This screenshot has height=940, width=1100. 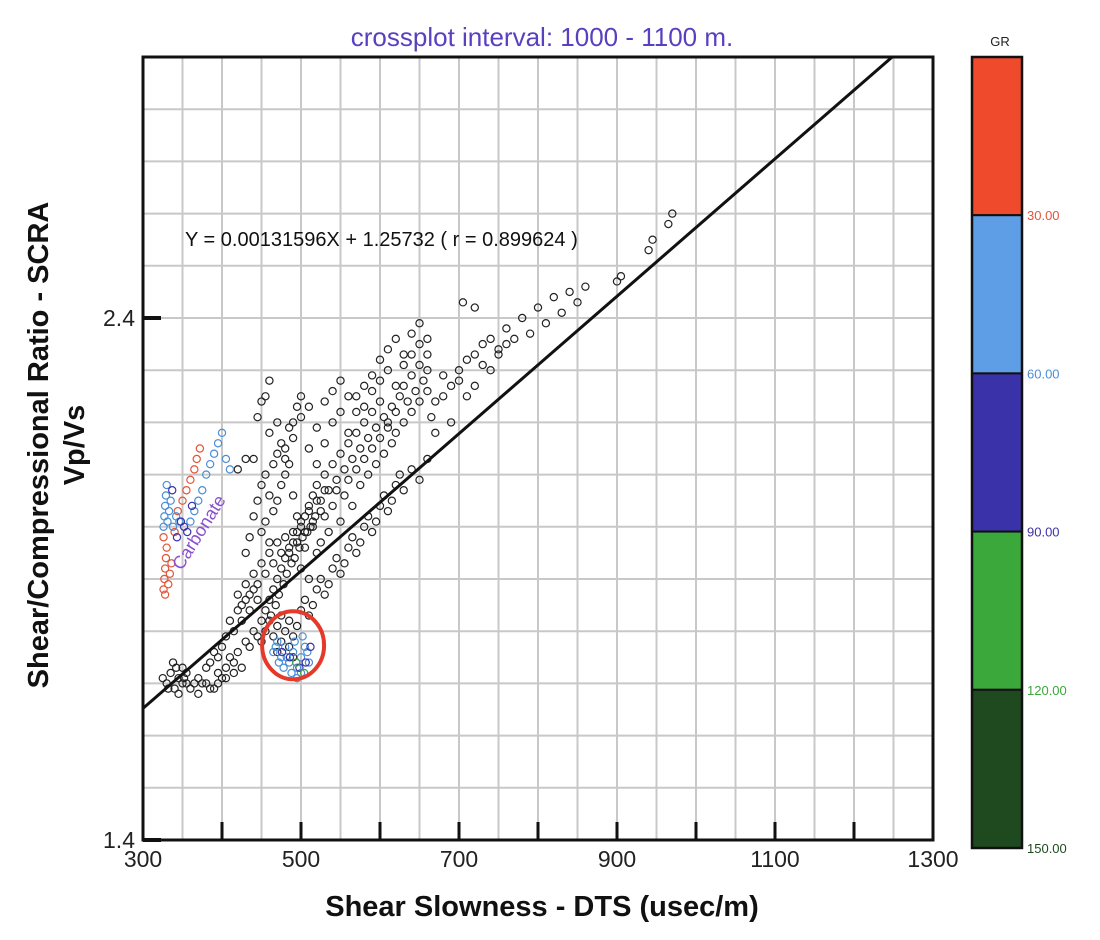 I want to click on x-tick-label: 1300, so click(x=932, y=859).